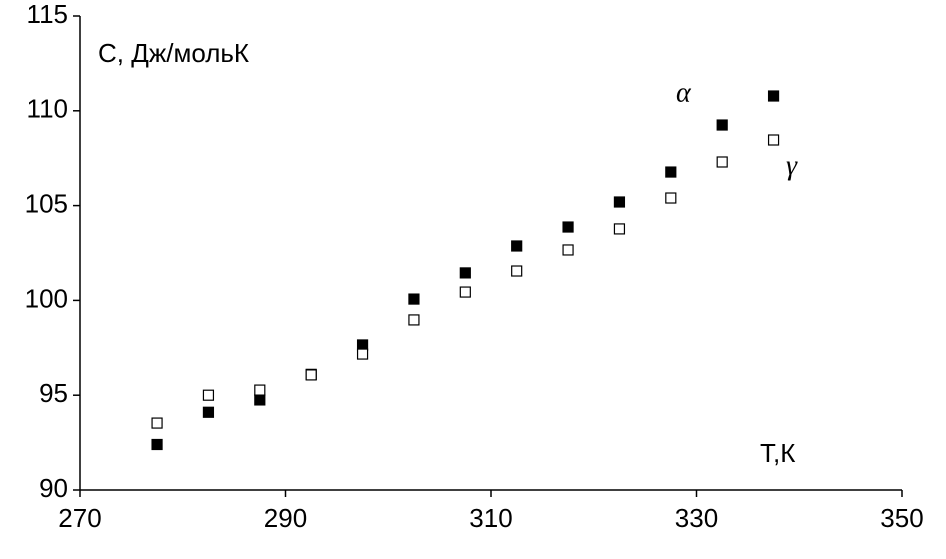 The width and height of the screenshot is (946, 559). Describe the element at coordinates (901, 518) in the screenshot. I see `x-tick-label: 350` at that location.